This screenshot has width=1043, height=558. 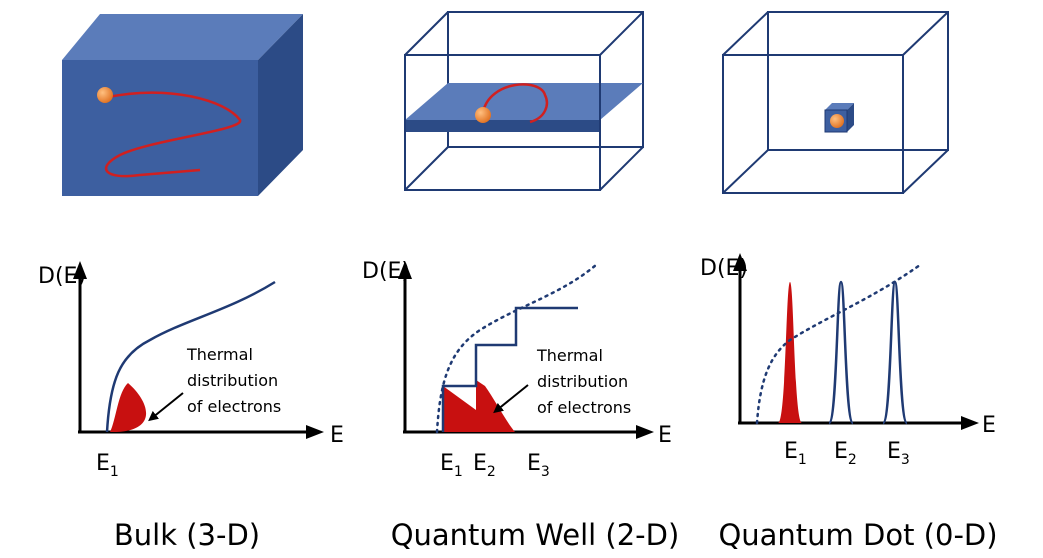 What do you see at coordinates (182, 105) in the screenshot?
I see `bulk-cube` at bounding box center [182, 105].